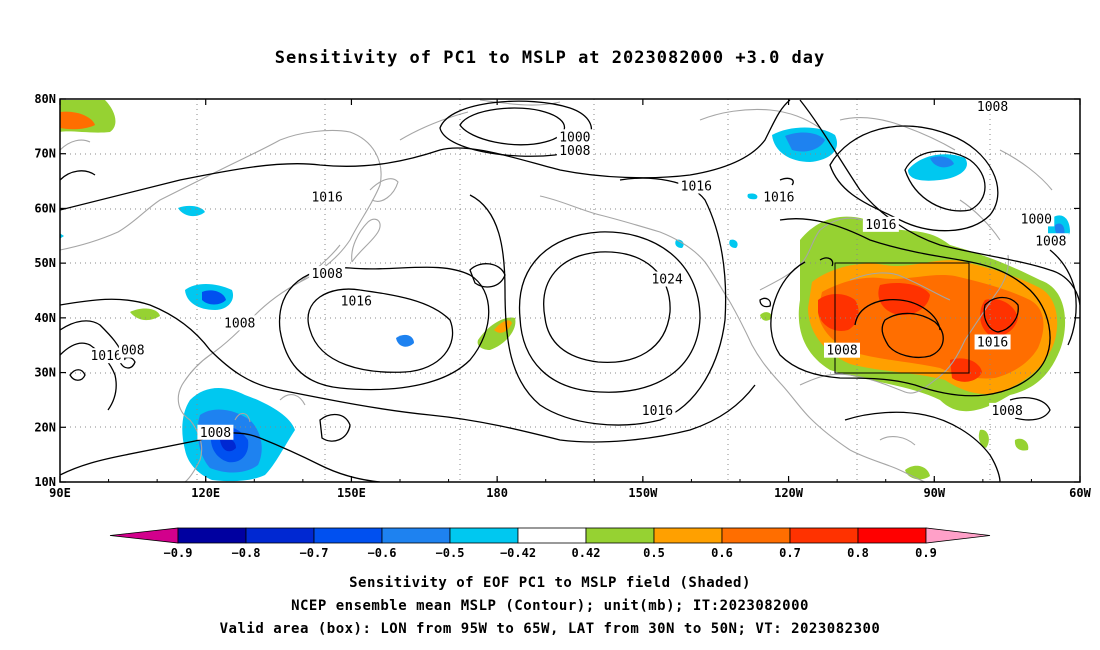  I want to click on x-tick-label: 90E, so click(60, 493).